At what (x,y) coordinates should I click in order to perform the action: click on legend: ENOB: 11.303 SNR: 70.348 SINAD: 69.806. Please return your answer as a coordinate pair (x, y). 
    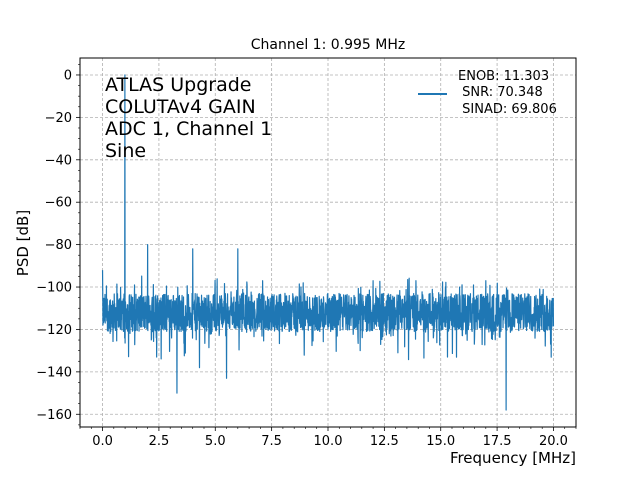
    Looking at the image, I should click on (487, 93).